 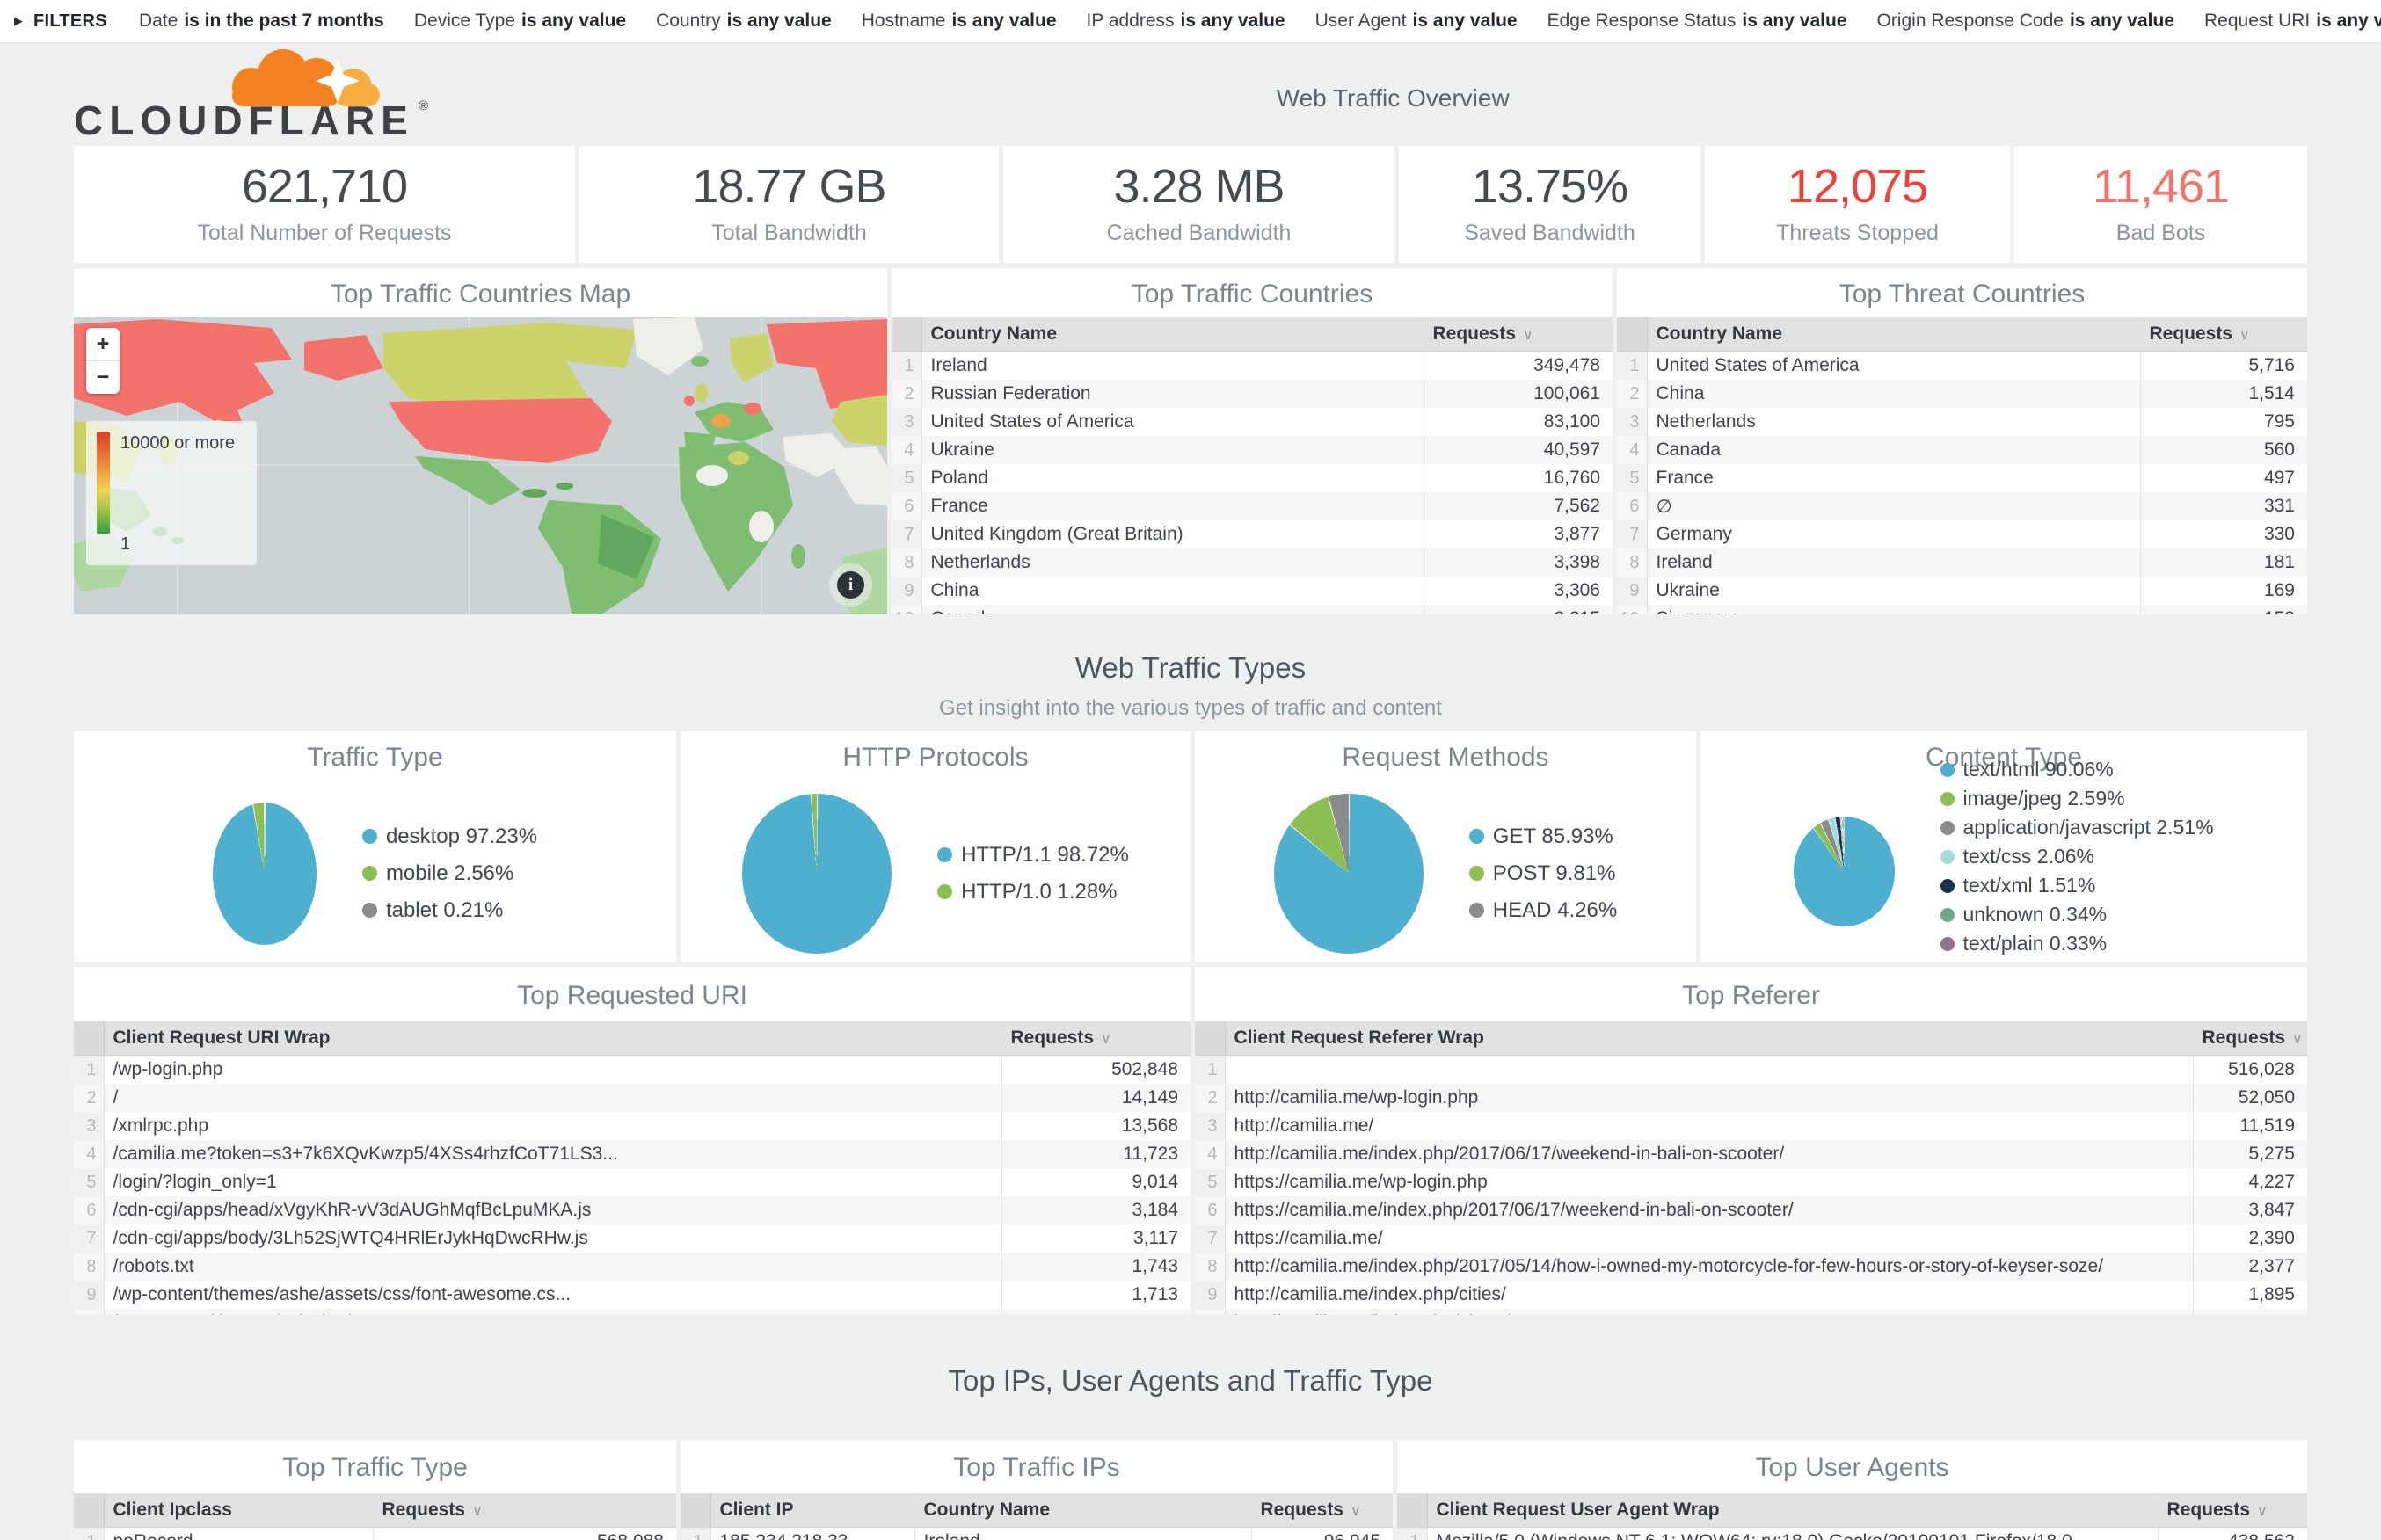 I want to click on filter-item: Edge Response Status is any value, so click(x=1697, y=21).